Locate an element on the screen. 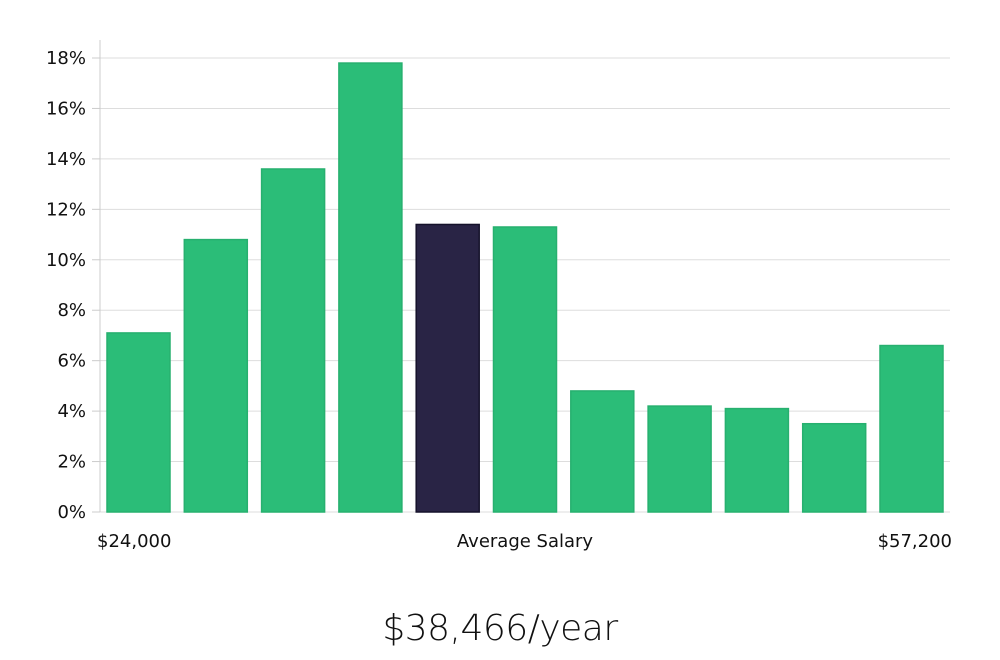 The image size is (1000, 660). ytick-label-16: 16% is located at coordinates (66, 108).